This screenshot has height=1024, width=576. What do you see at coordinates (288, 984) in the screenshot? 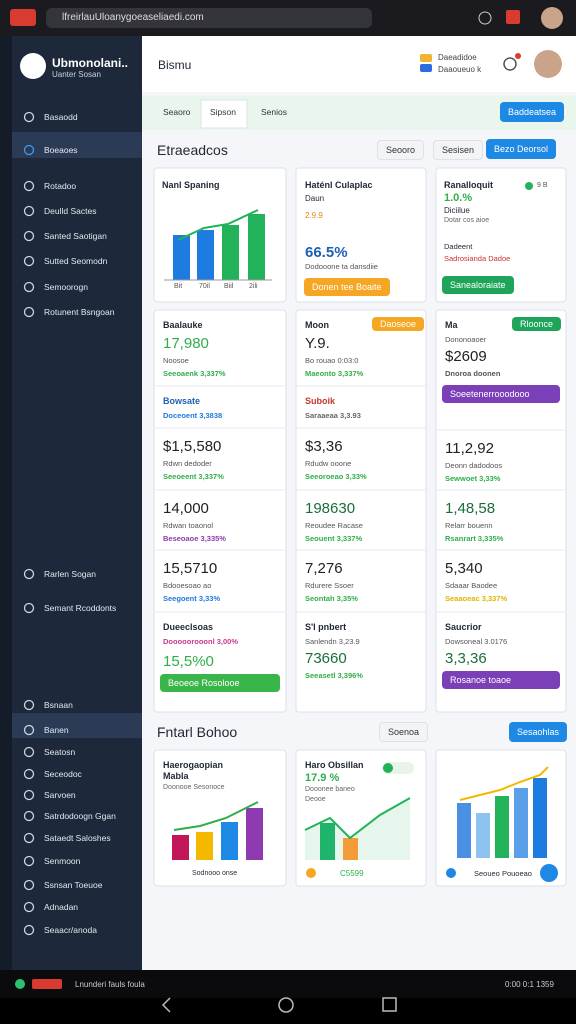
I see `status-bar` at bounding box center [288, 984].